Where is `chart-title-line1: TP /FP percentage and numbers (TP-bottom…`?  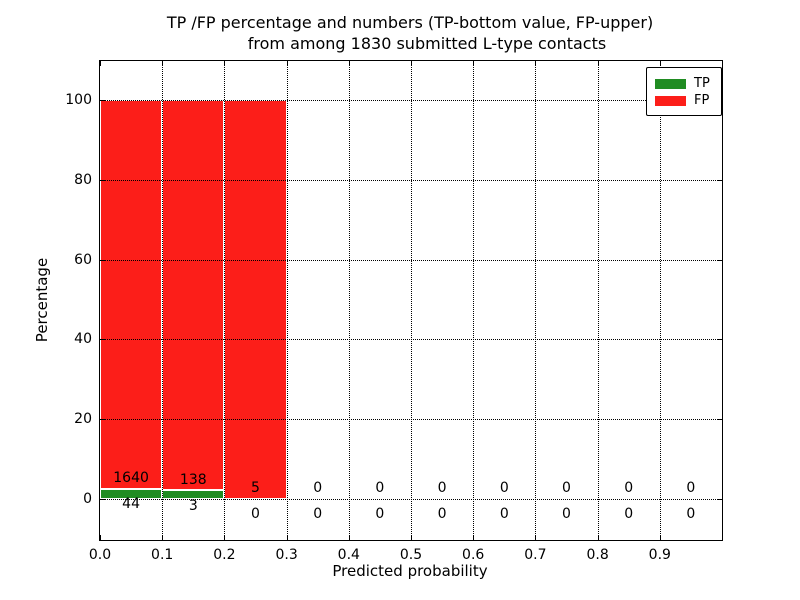
chart-title-line1: TP /FP percentage and numbers (TP-bottom… is located at coordinates (410, 22).